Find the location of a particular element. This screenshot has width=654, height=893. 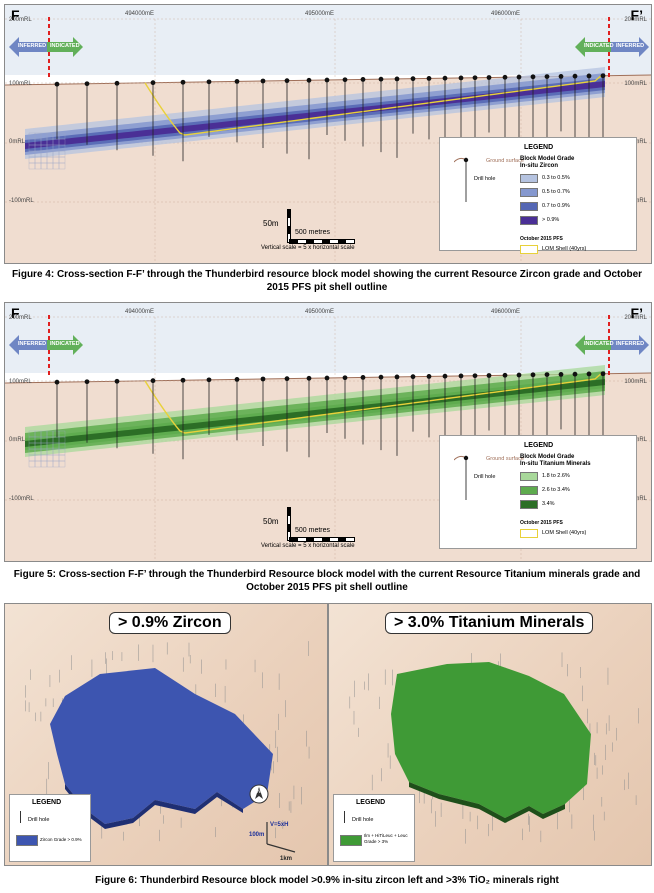

rl-label-right: 200mRL is located at coordinates (635, 318).